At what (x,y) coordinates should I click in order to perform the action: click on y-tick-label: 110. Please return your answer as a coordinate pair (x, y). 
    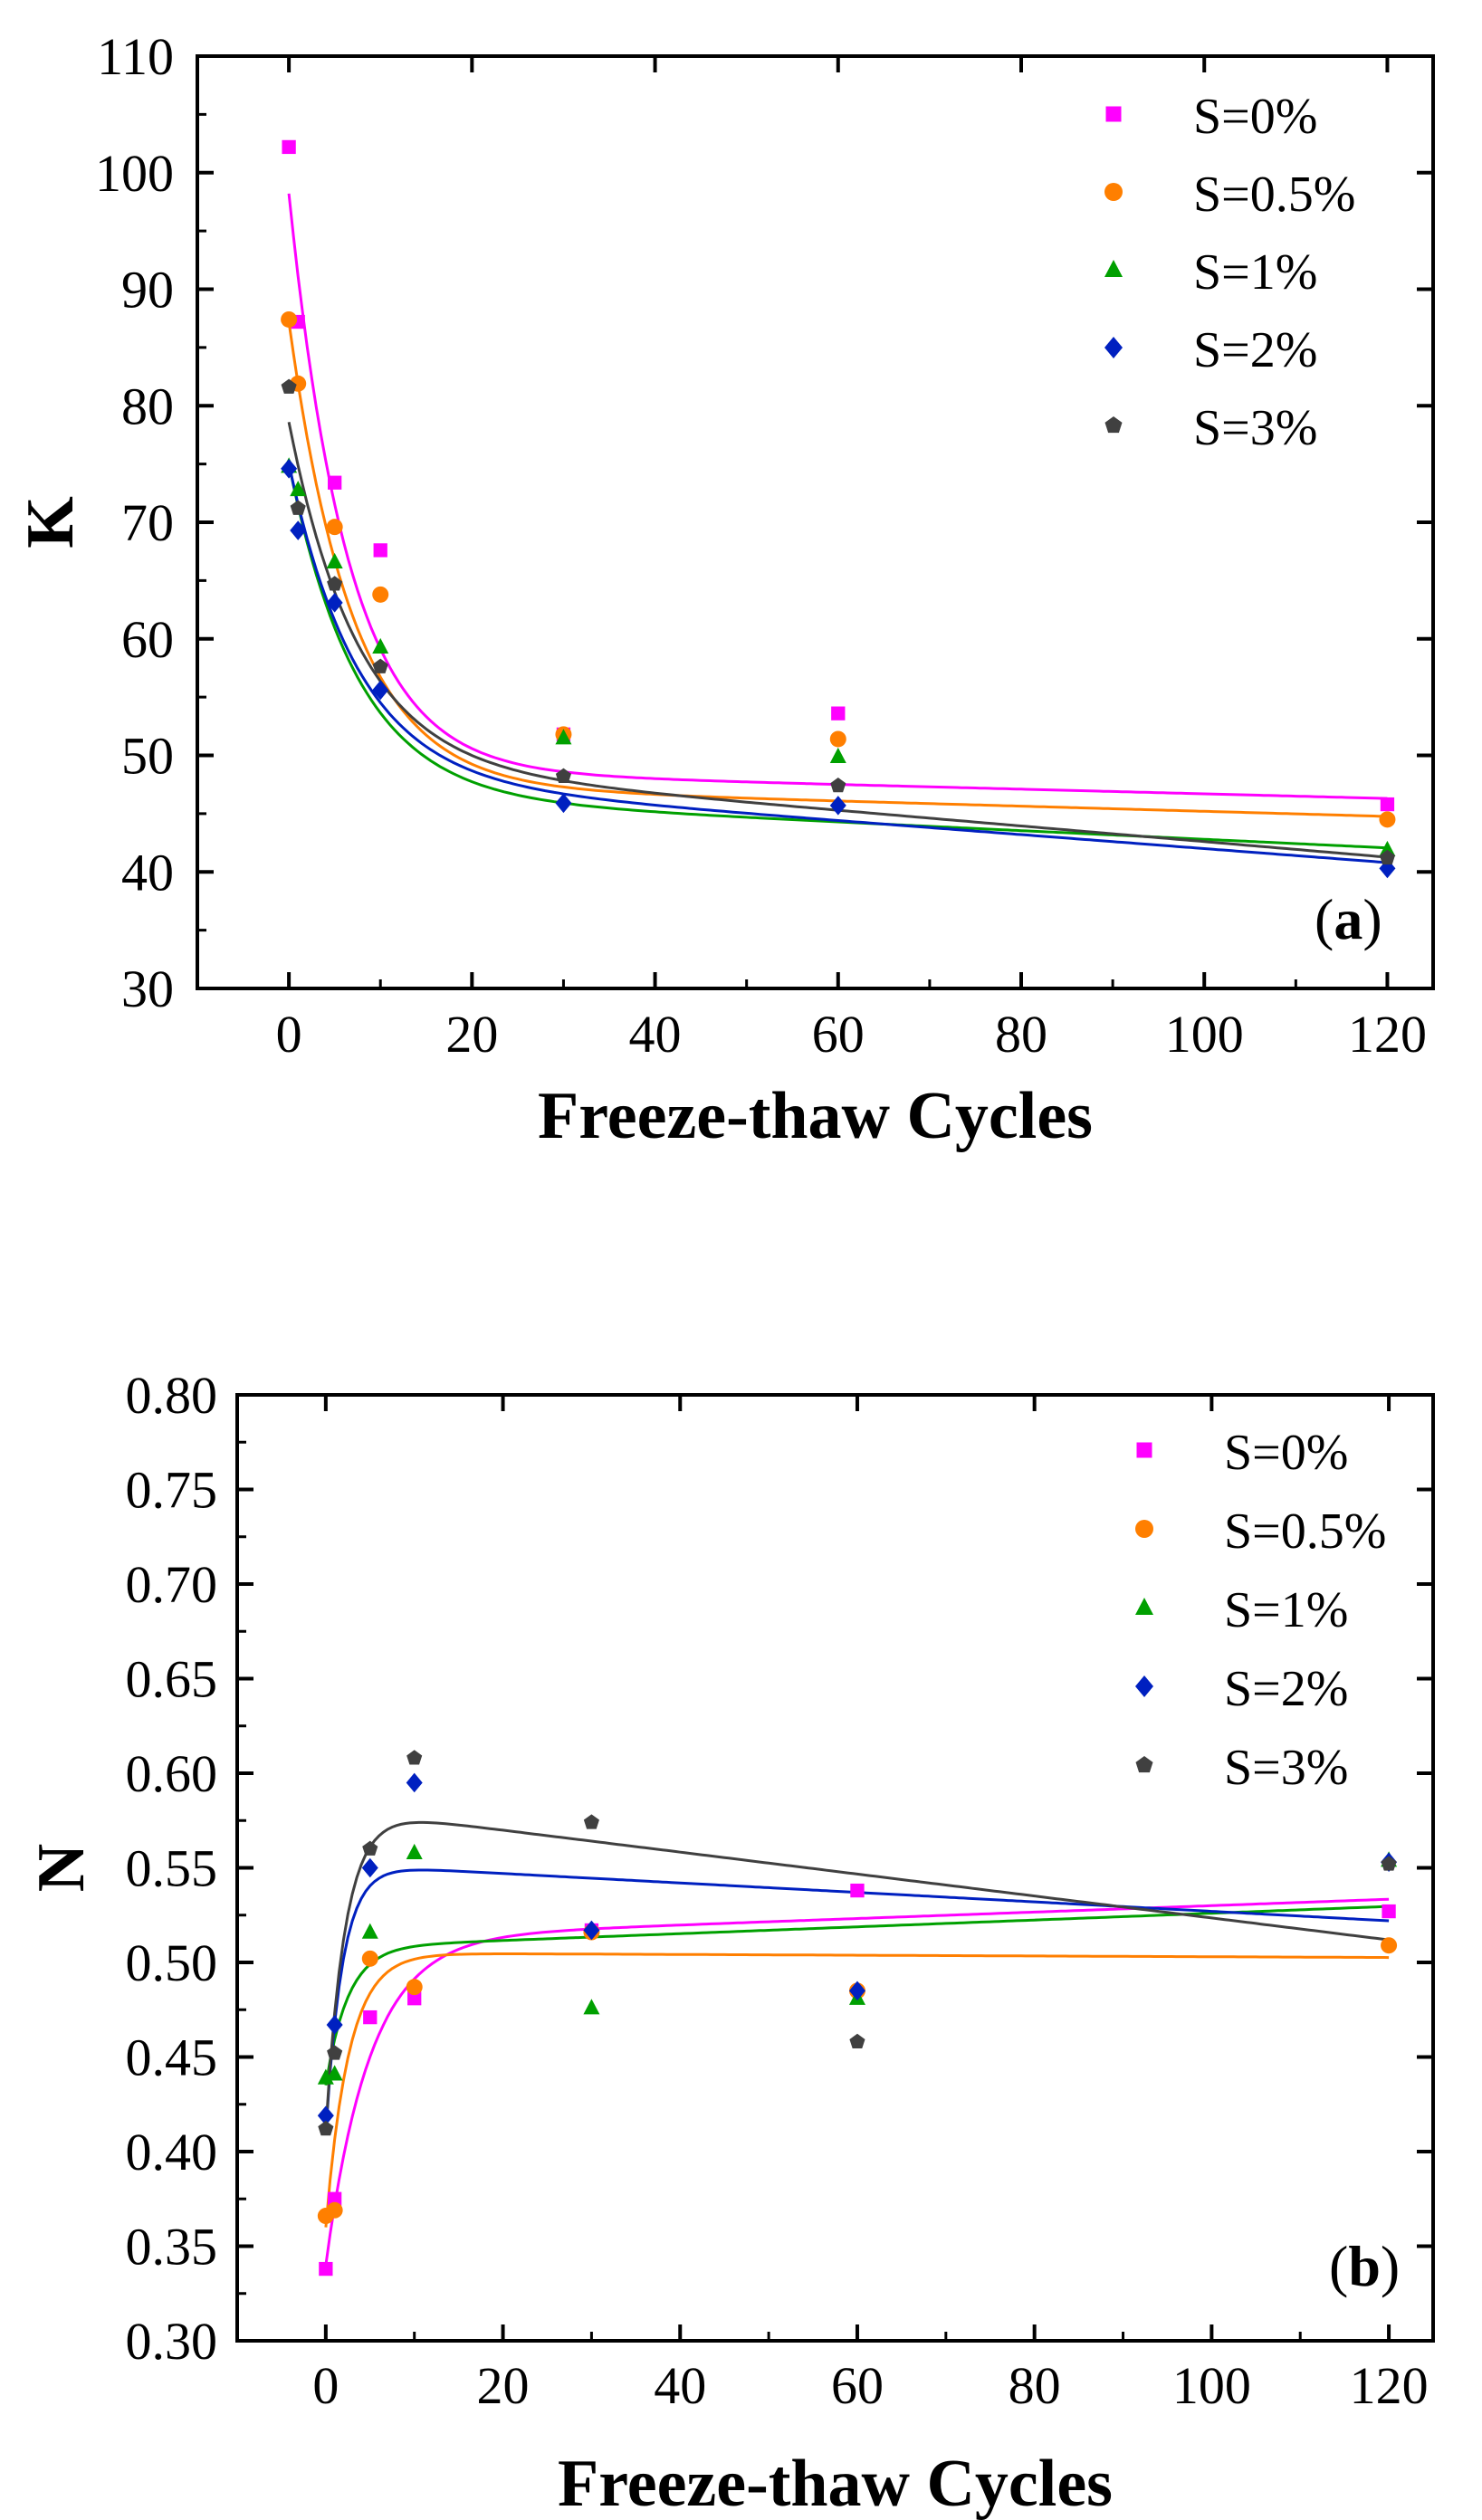
    Looking at the image, I should click on (135, 57).